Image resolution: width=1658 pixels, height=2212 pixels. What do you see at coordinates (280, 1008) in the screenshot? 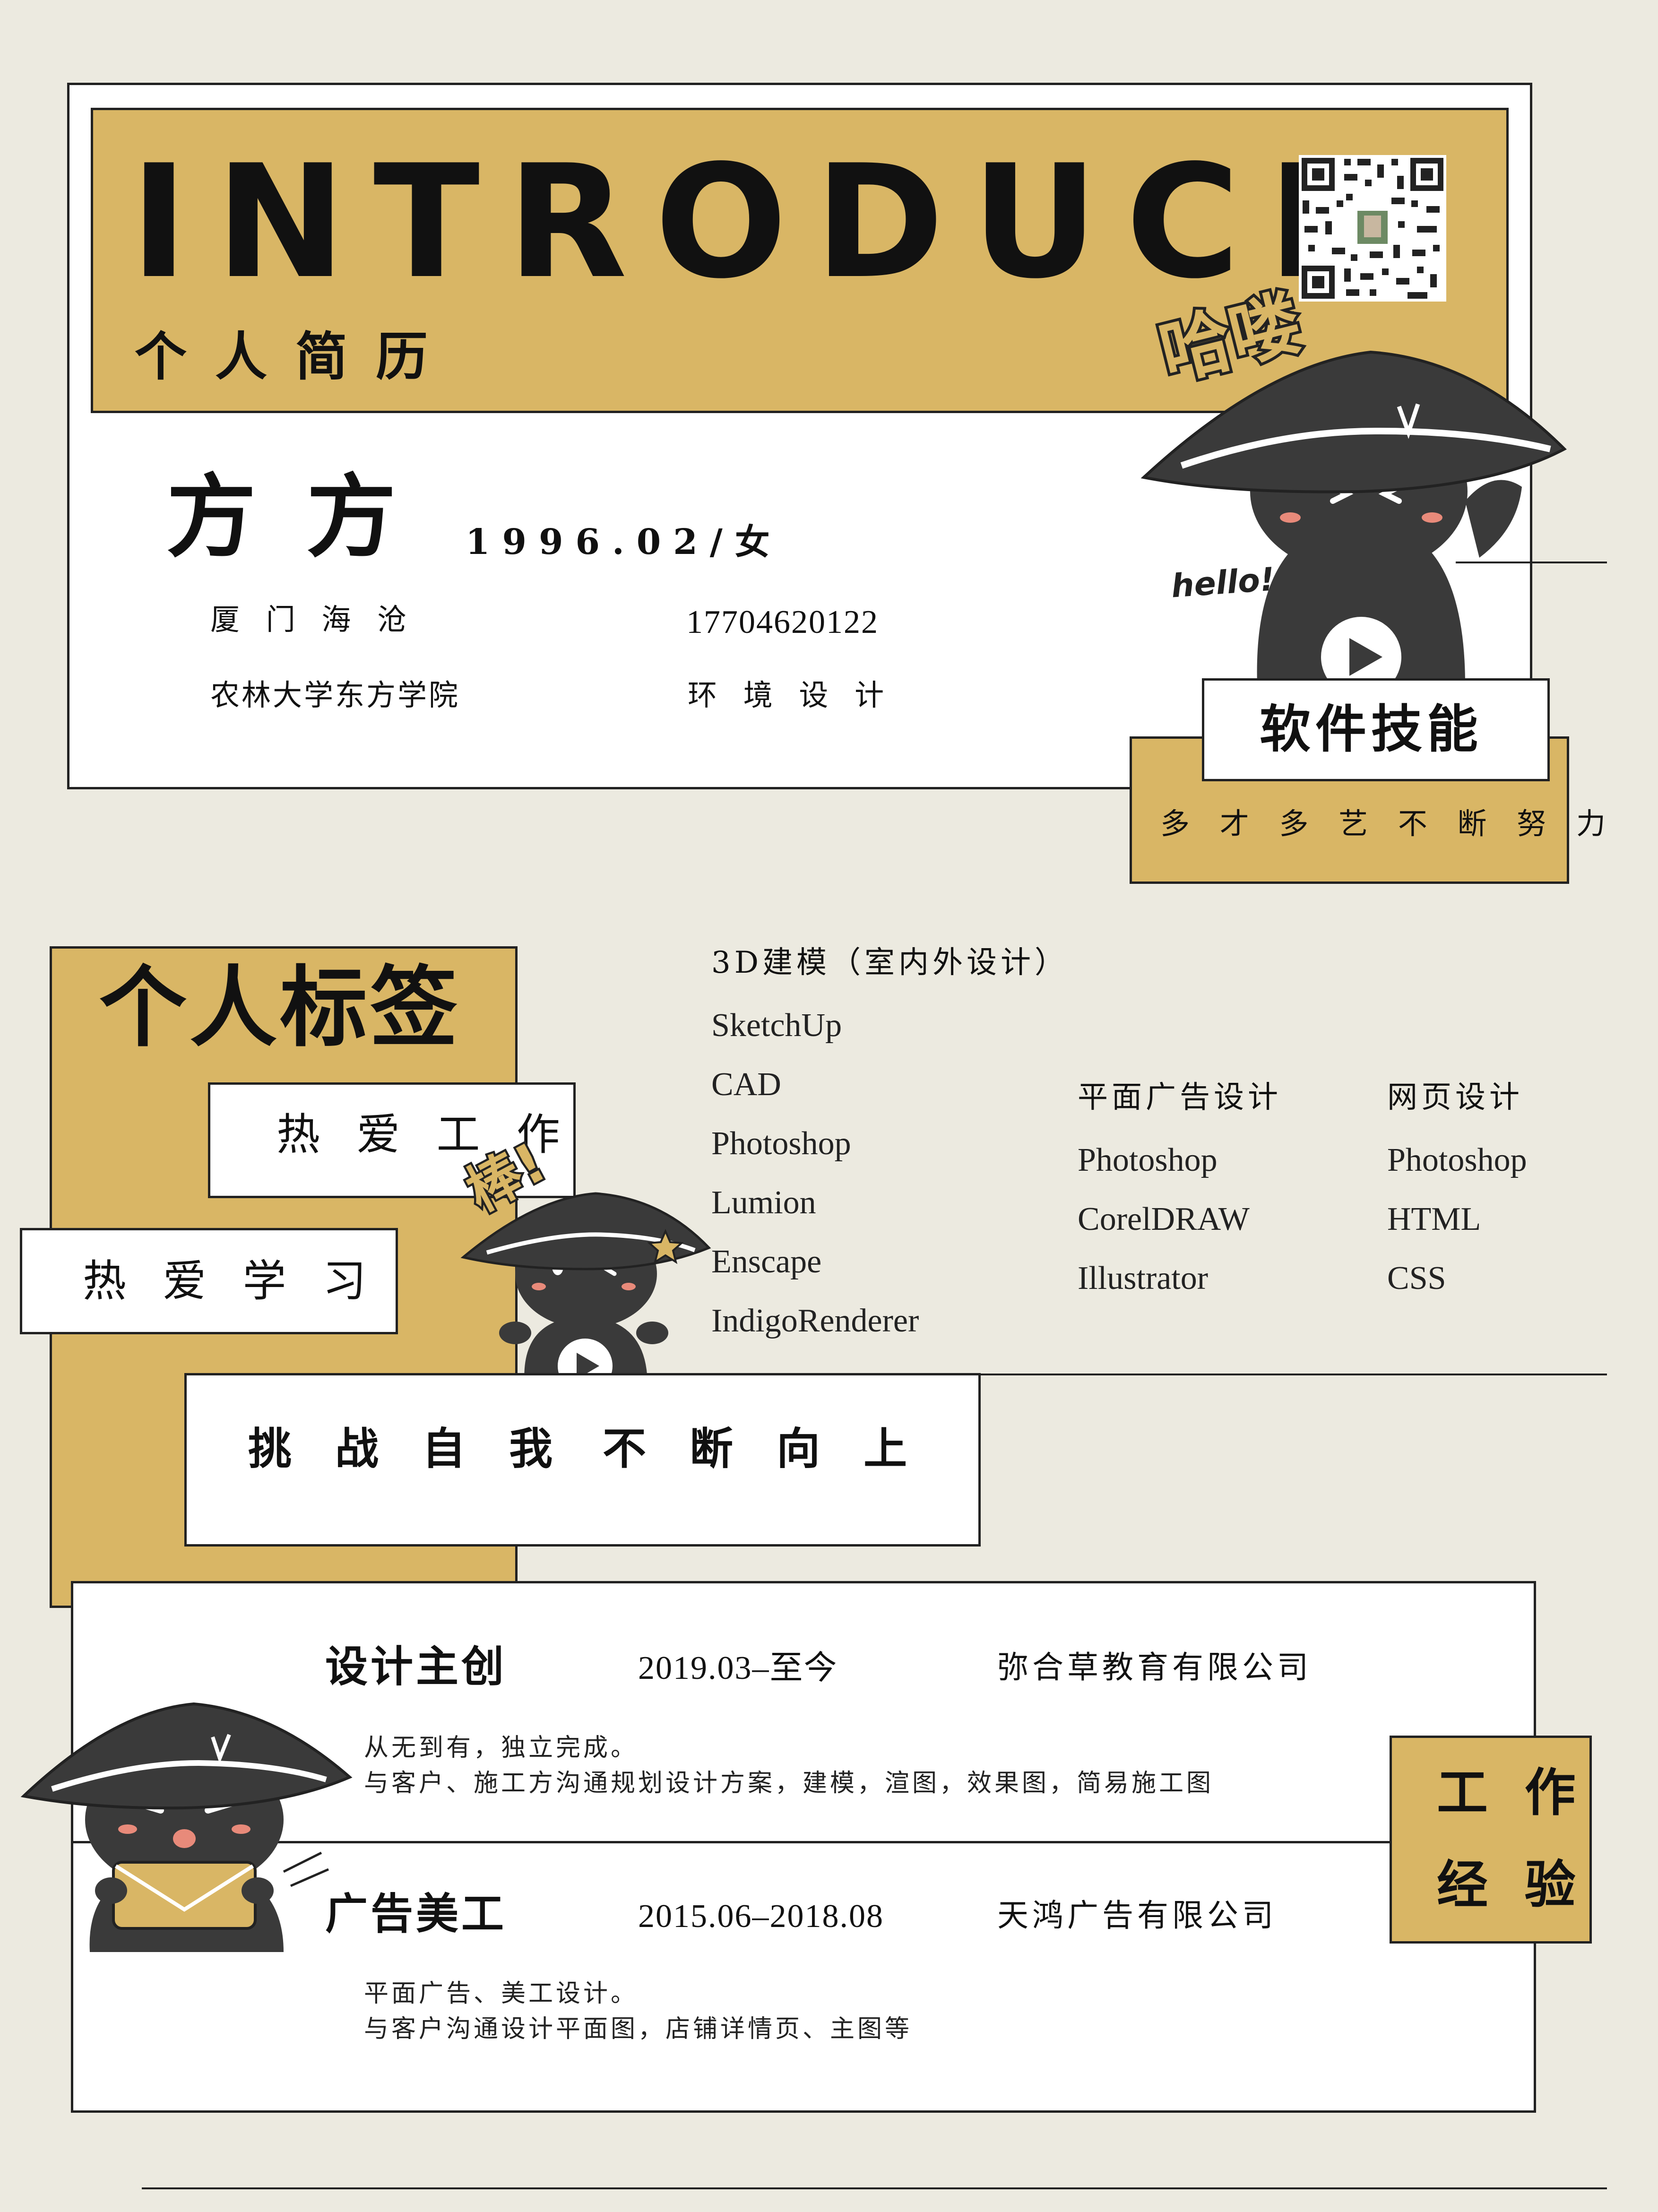
I see `tags-title: 个人标签` at bounding box center [280, 1008].